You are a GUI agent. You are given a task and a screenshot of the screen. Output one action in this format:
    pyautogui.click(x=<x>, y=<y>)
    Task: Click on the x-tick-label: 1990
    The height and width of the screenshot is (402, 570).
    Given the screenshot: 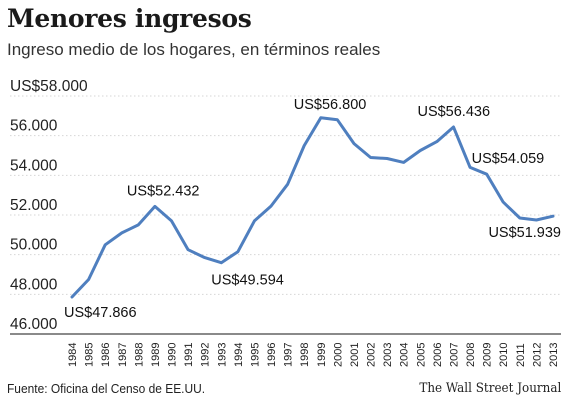 What is the action you would take?
    pyautogui.click(x=173, y=355)
    